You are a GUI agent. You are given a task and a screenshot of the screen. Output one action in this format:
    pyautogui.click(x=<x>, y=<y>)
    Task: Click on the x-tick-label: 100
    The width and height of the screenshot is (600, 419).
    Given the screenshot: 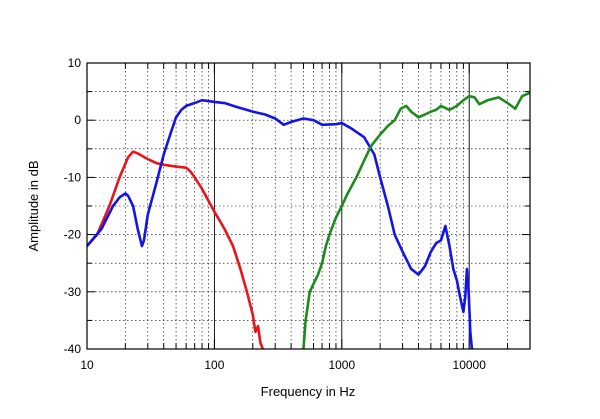 What is the action you would take?
    pyautogui.click(x=214, y=365)
    